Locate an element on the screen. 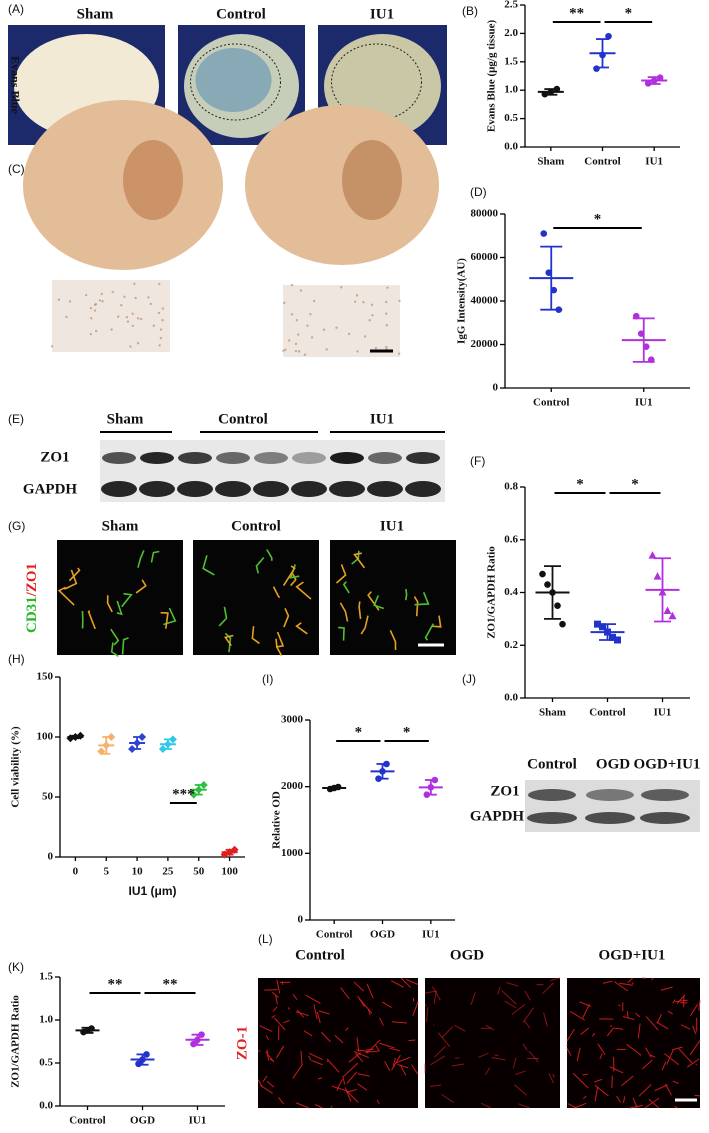  y-tick-label: 40000 is located at coordinates (485, 301).